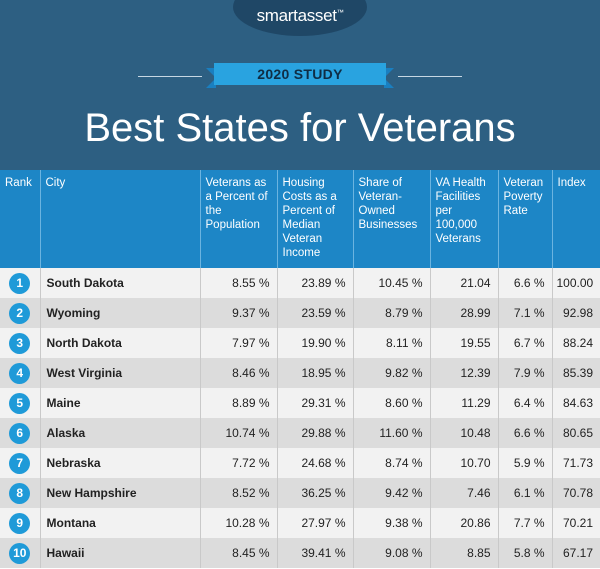 The height and width of the screenshot is (569, 600). What do you see at coordinates (314, 283) in the screenshot?
I see `housing-cell: 23.89 %` at bounding box center [314, 283].